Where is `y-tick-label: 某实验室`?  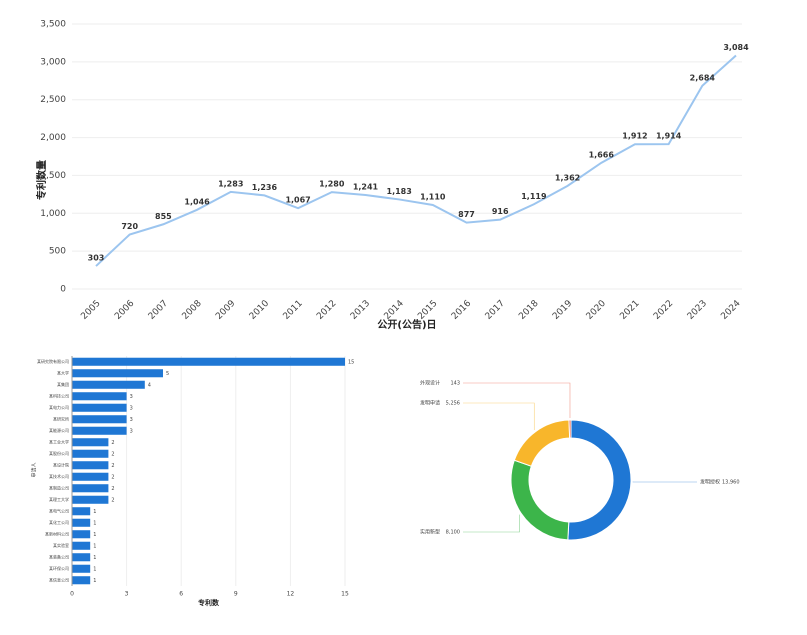 y-tick-label: 某实验室 is located at coordinates (61, 545).